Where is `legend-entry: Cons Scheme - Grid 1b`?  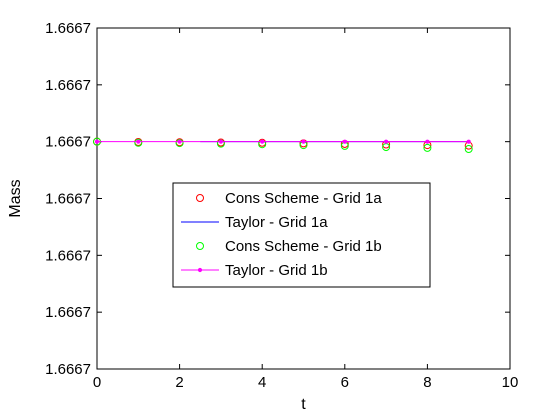
legend-entry: Cons Scheme - Grid 1b is located at coordinates (289, 246).